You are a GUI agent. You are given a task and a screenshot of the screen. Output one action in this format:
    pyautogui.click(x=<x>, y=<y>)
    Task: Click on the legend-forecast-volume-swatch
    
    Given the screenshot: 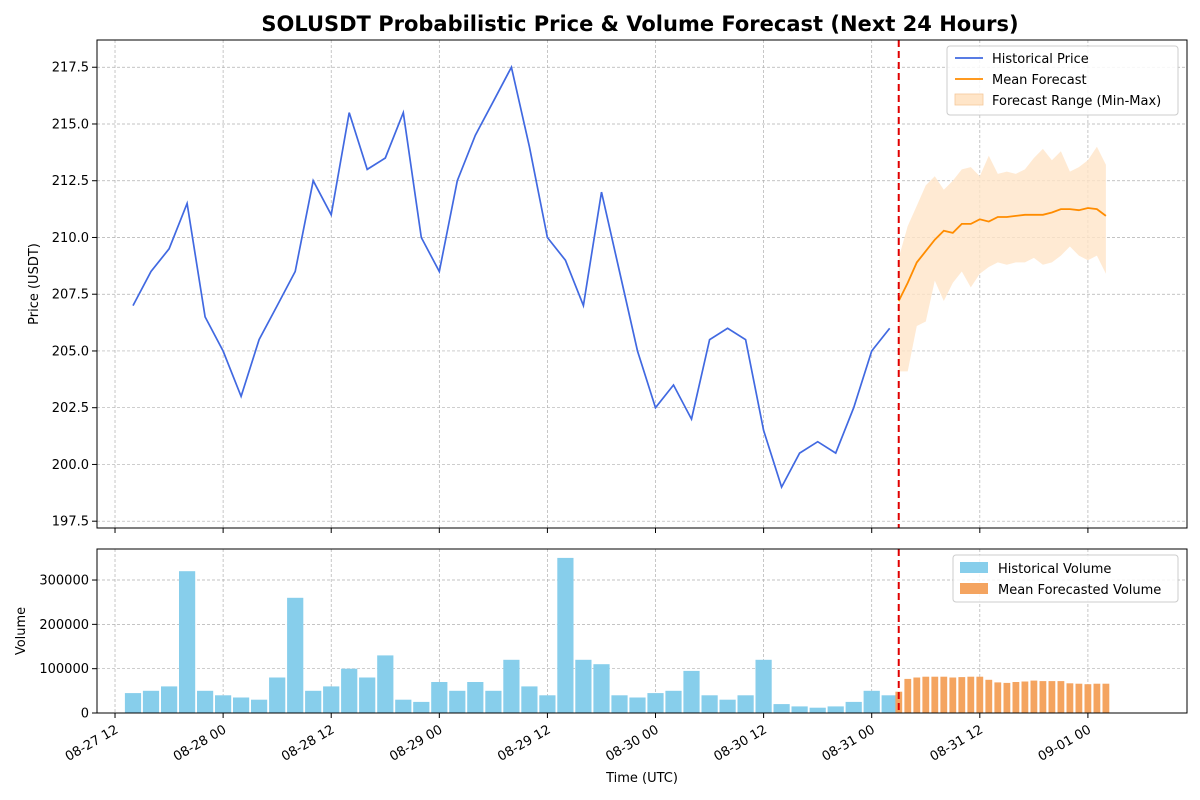 What is the action you would take?
    pyautogui.click(x=974, y=588)
    